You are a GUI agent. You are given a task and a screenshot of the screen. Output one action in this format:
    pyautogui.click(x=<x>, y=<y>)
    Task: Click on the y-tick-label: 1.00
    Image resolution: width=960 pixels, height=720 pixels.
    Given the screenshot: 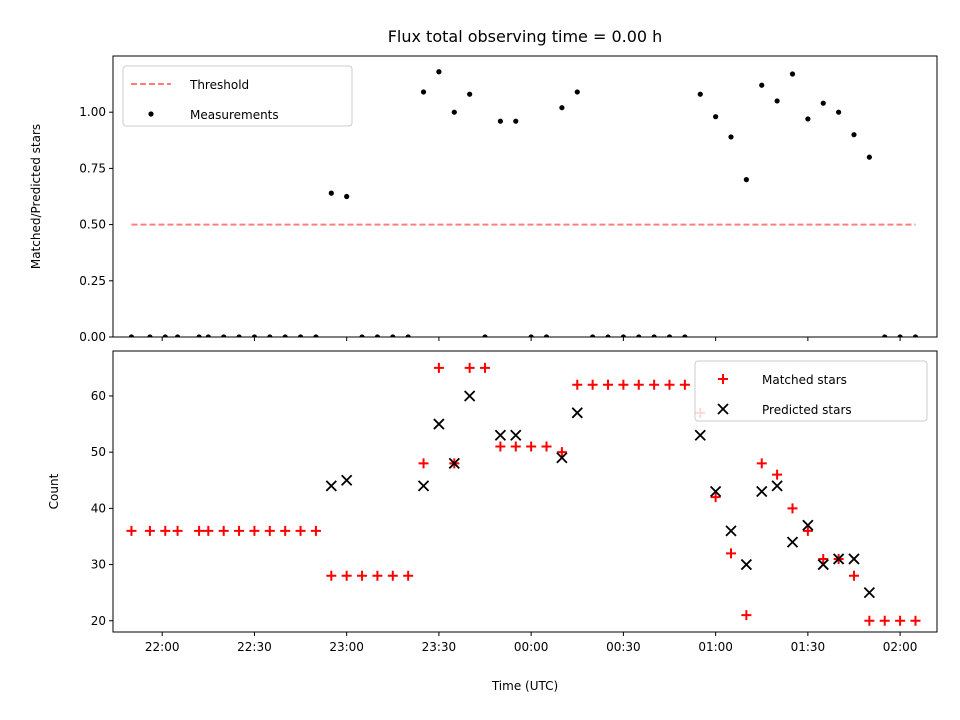 What is the action you would take?
    pyautogui.click(x=92, y=112)
    